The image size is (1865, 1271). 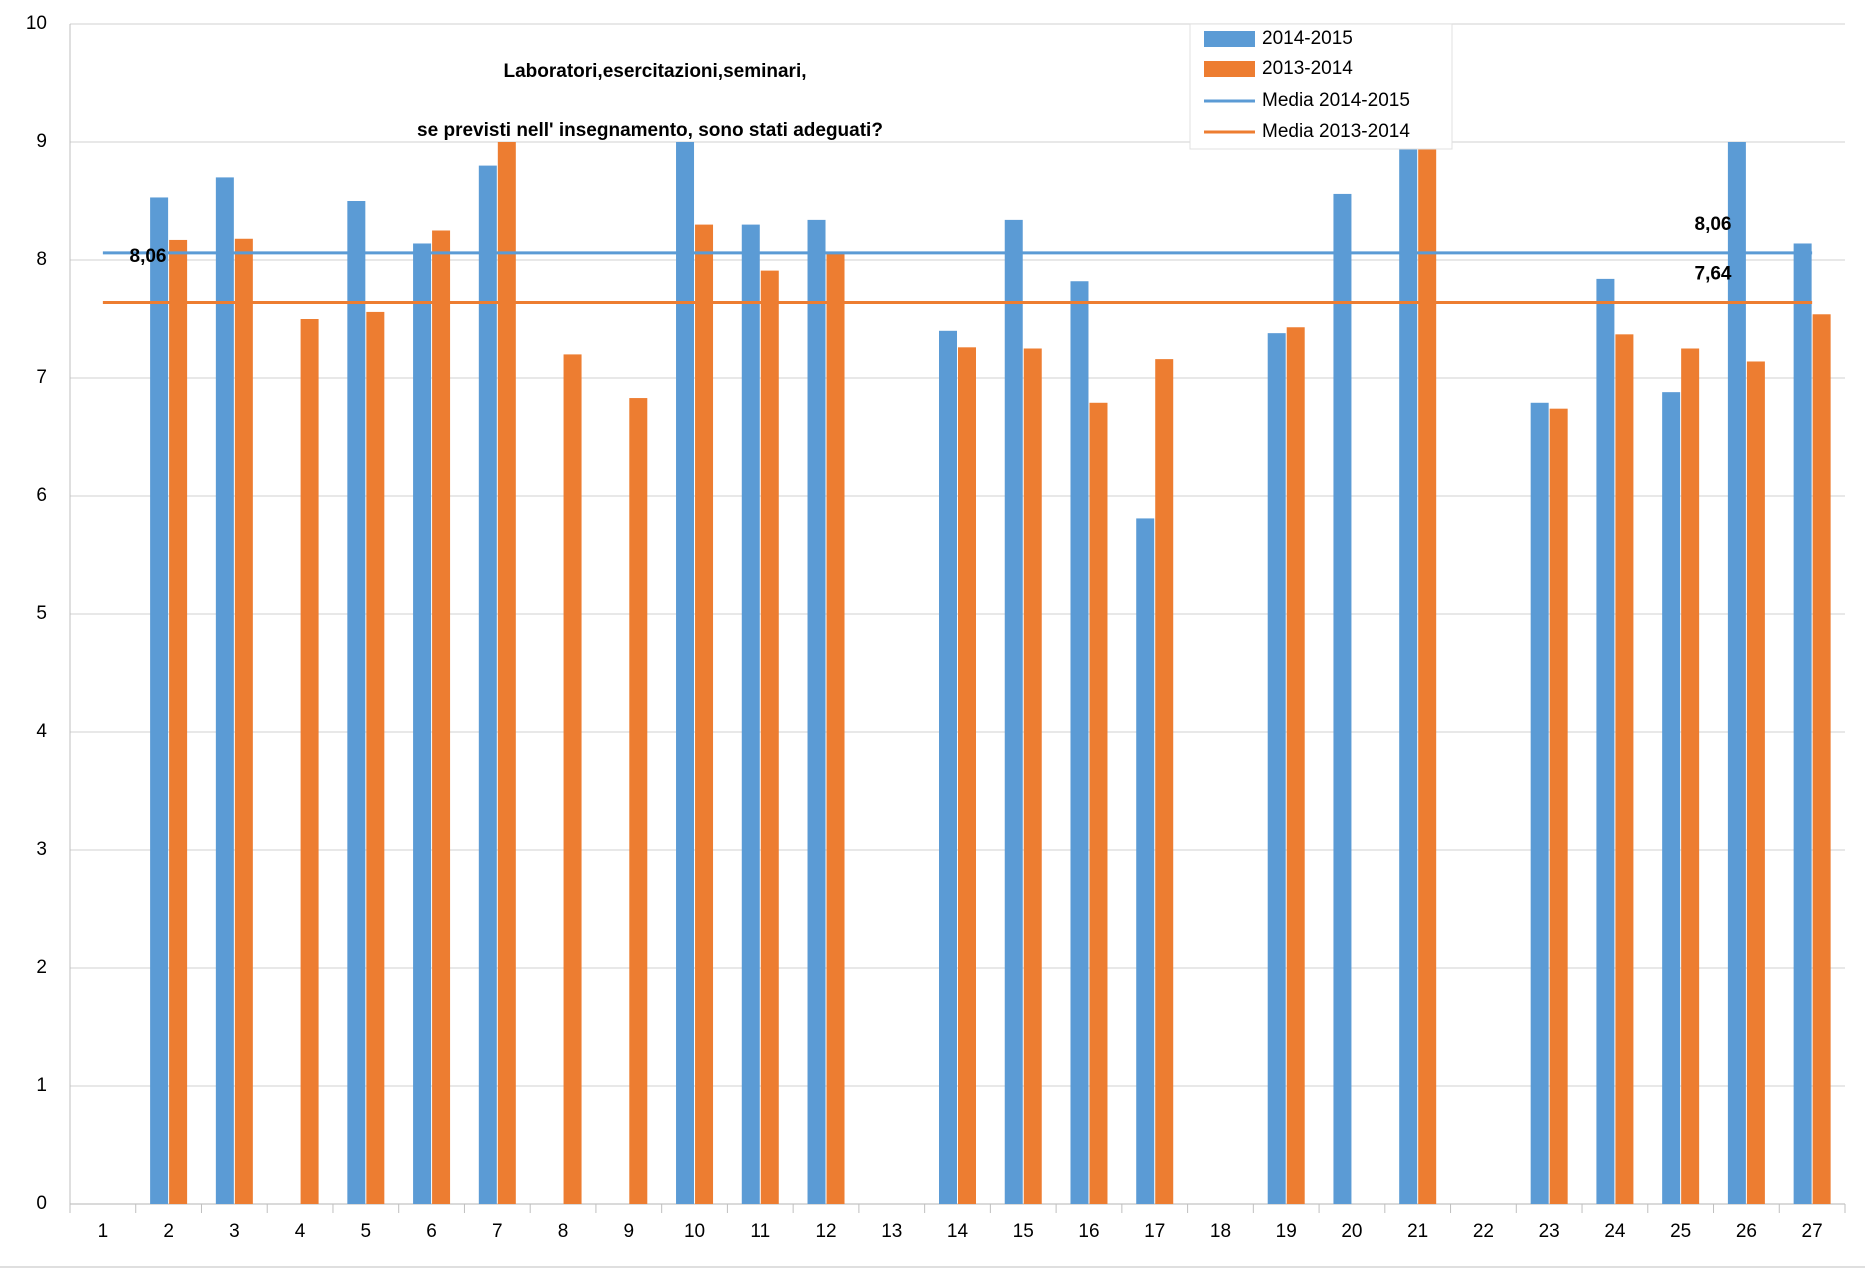 What do you see at coordinates (1154, 1231) in the screenshot?
I see `x-tick-label: 17` at bounding box center [1154, 1231].